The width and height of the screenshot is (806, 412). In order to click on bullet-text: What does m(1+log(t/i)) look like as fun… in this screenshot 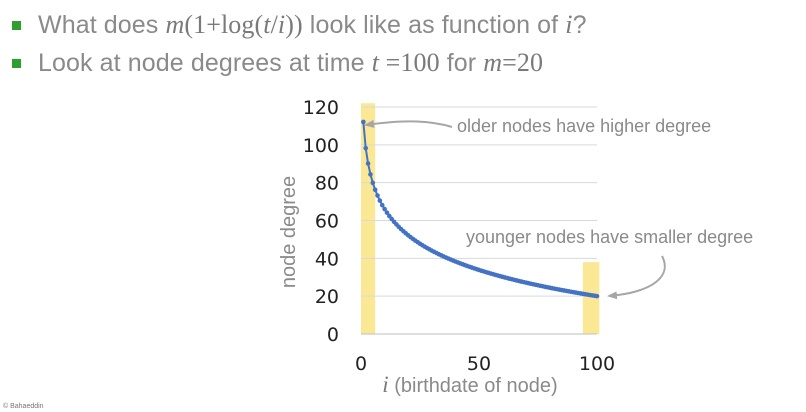, I will do `click(312, 25)`.